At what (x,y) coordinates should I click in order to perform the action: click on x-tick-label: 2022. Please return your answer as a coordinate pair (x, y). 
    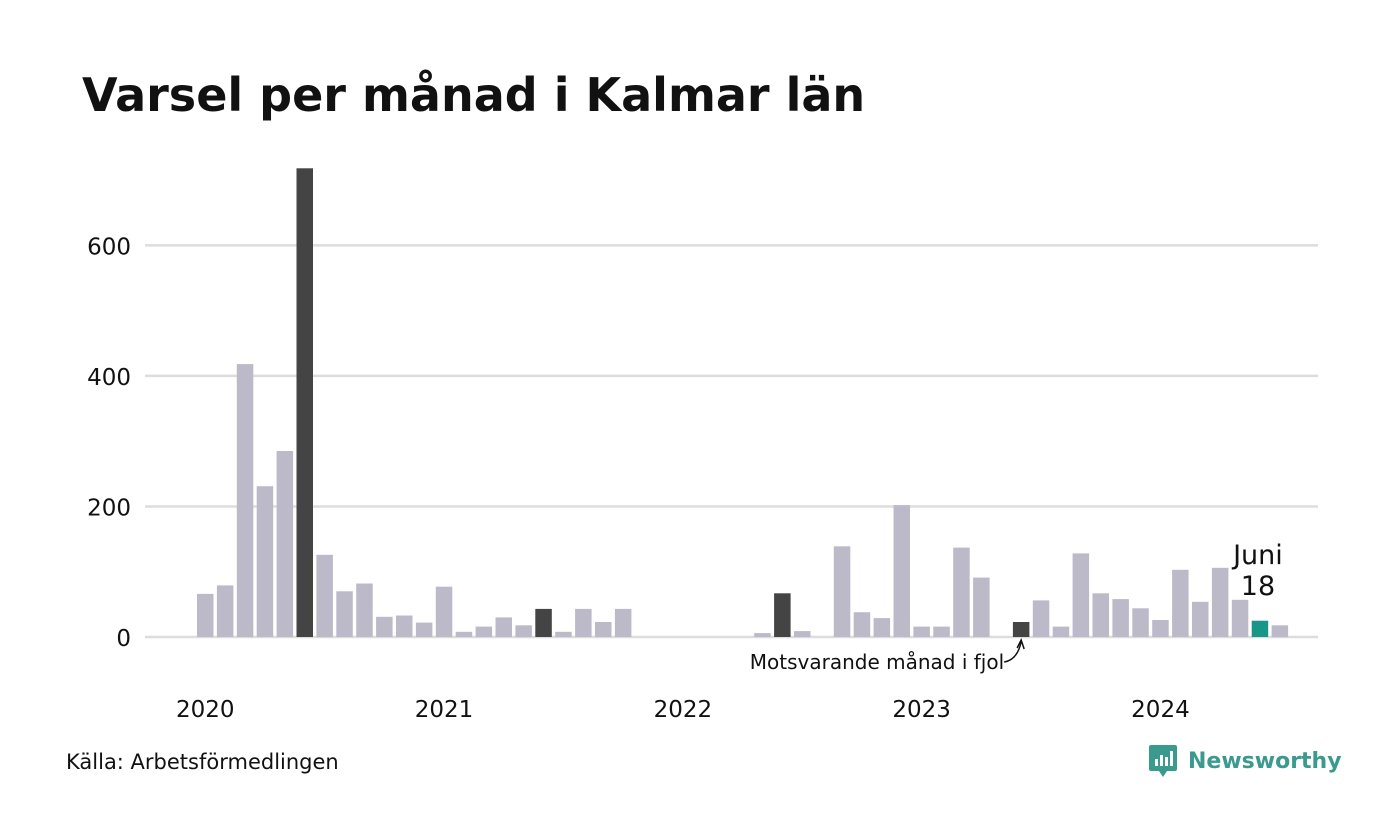
    Looking at the image, I should click on (683, 710).